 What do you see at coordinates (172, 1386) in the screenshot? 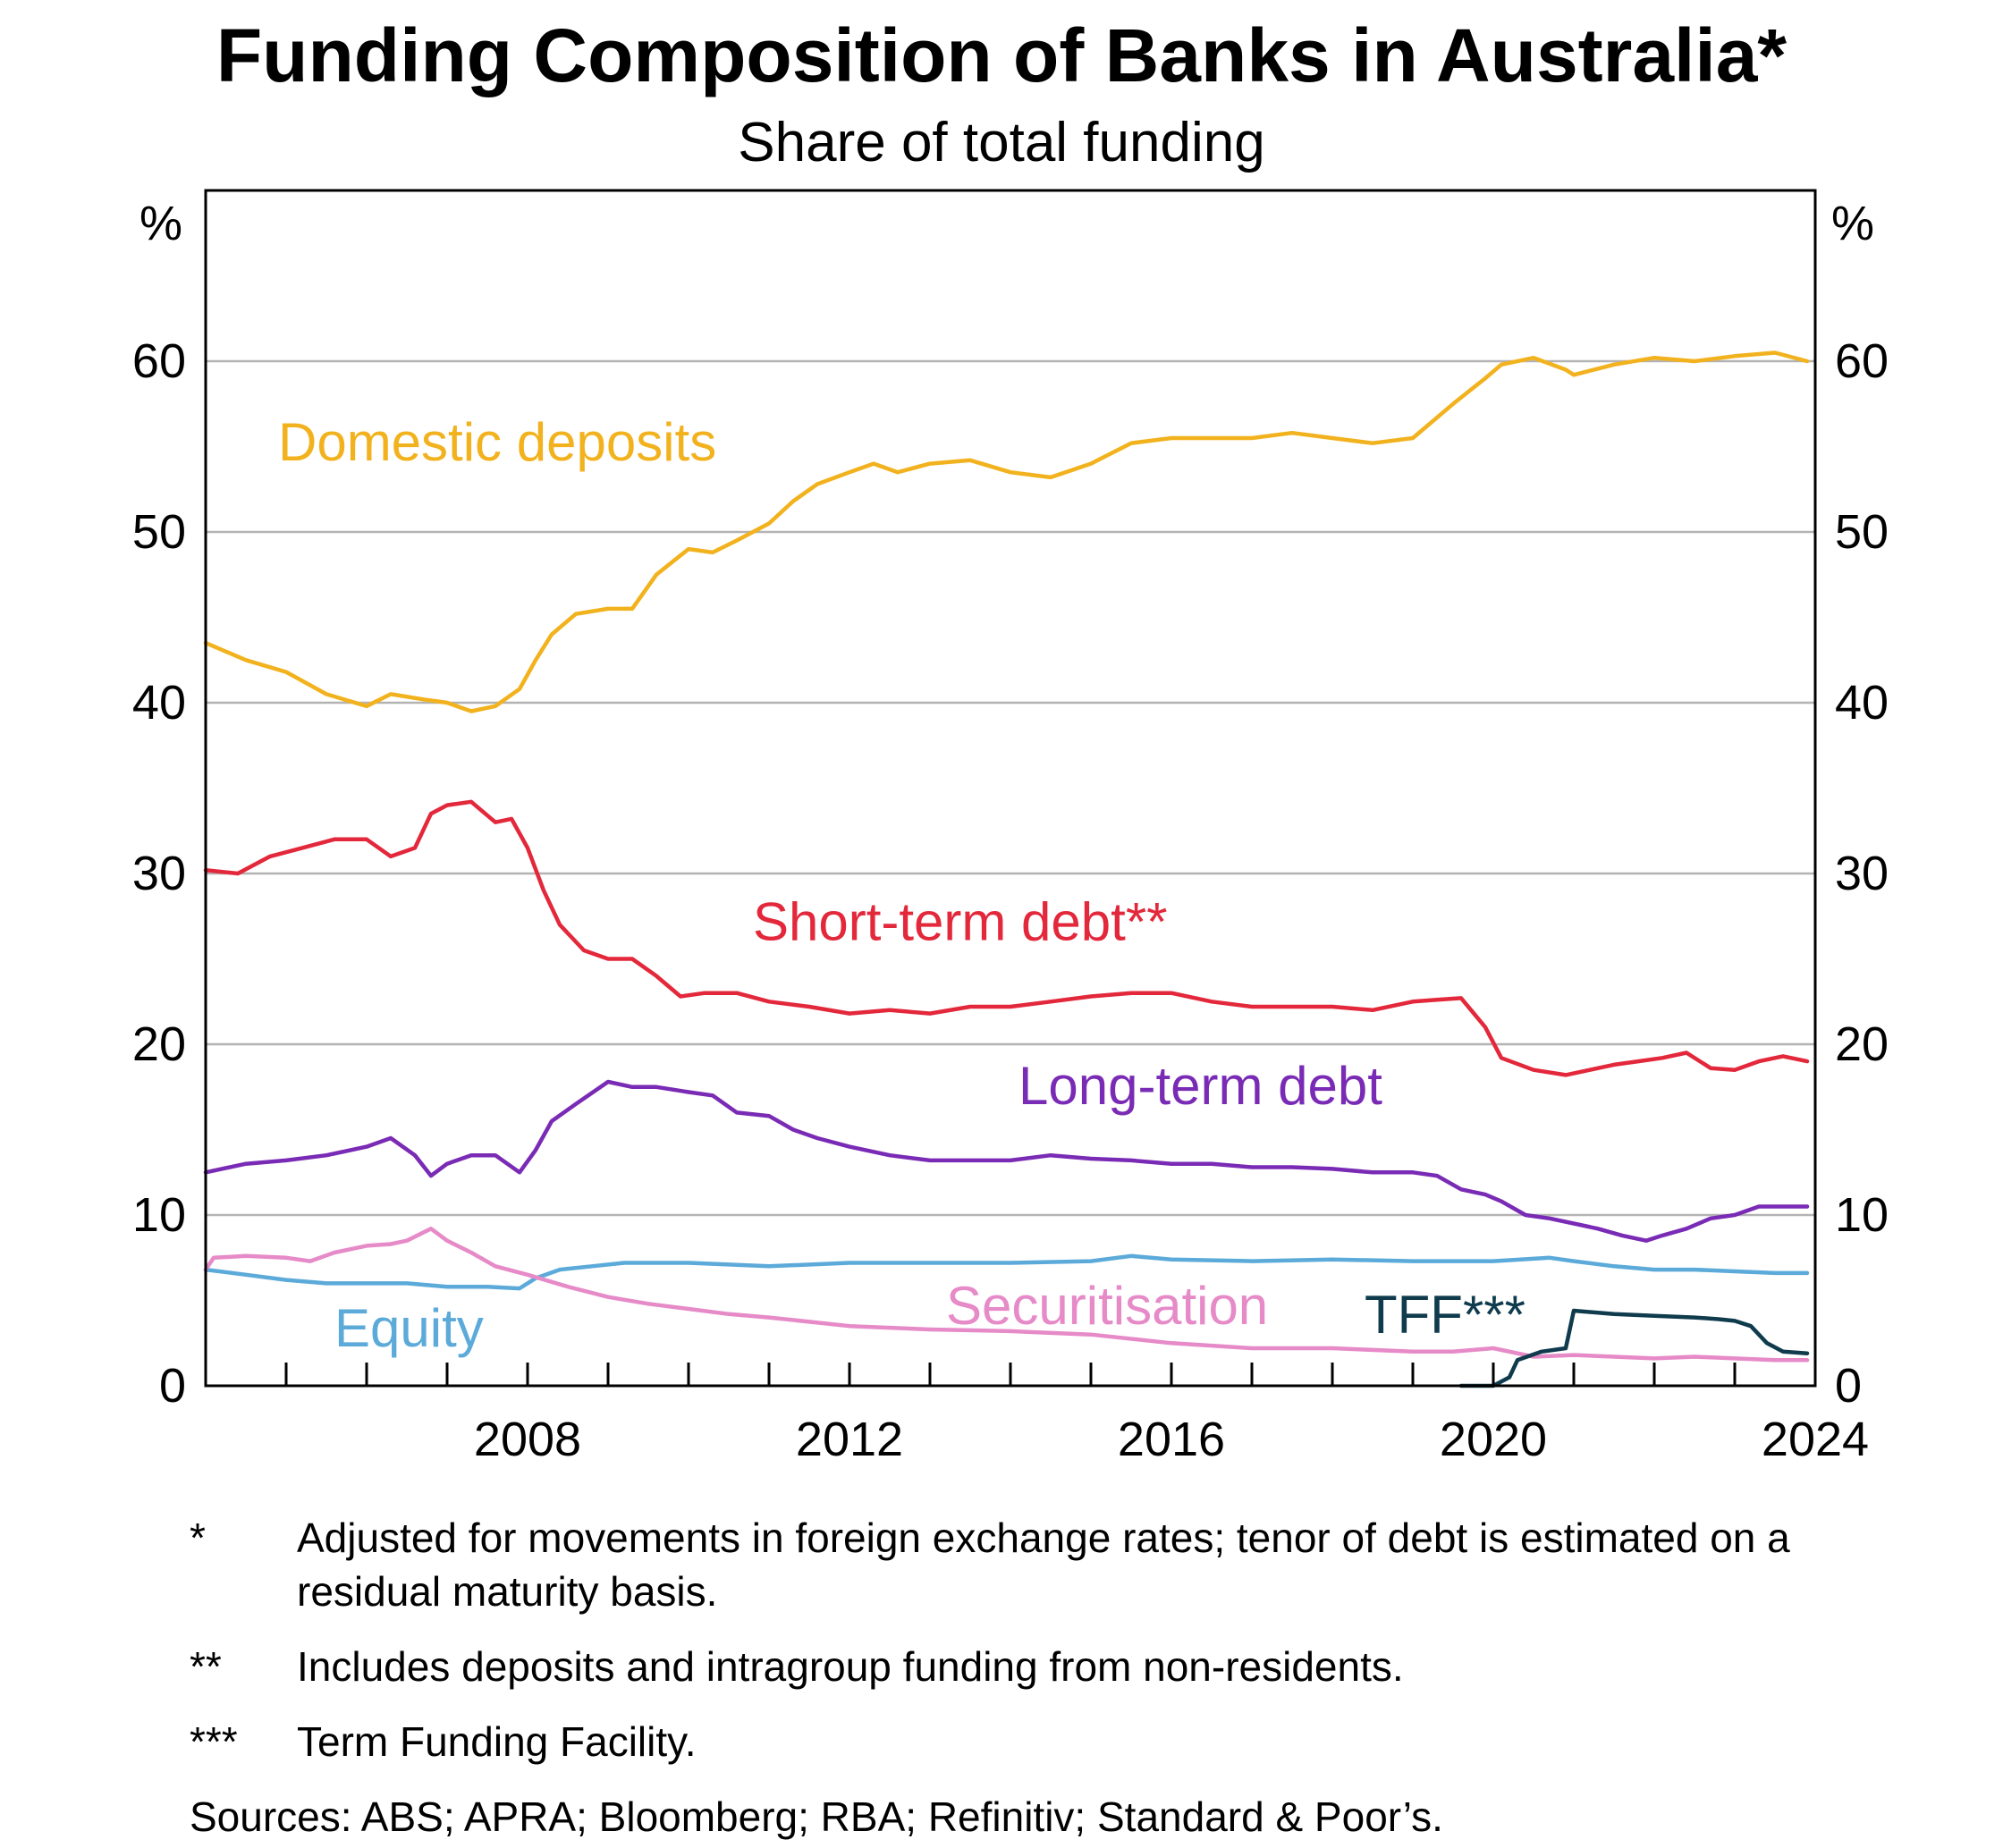
I see `y-tick-label-left-0: 0` at bounding box center [172, 1386].